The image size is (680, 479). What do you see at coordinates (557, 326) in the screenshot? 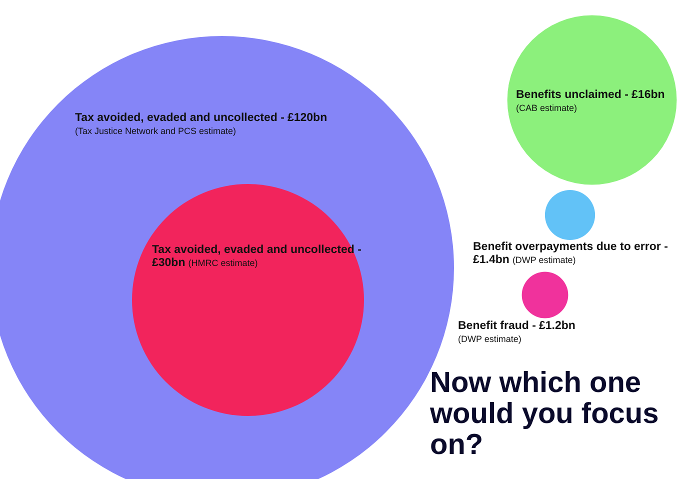
I see `data-label: £1.2bn` at bounding box center [557, 326].